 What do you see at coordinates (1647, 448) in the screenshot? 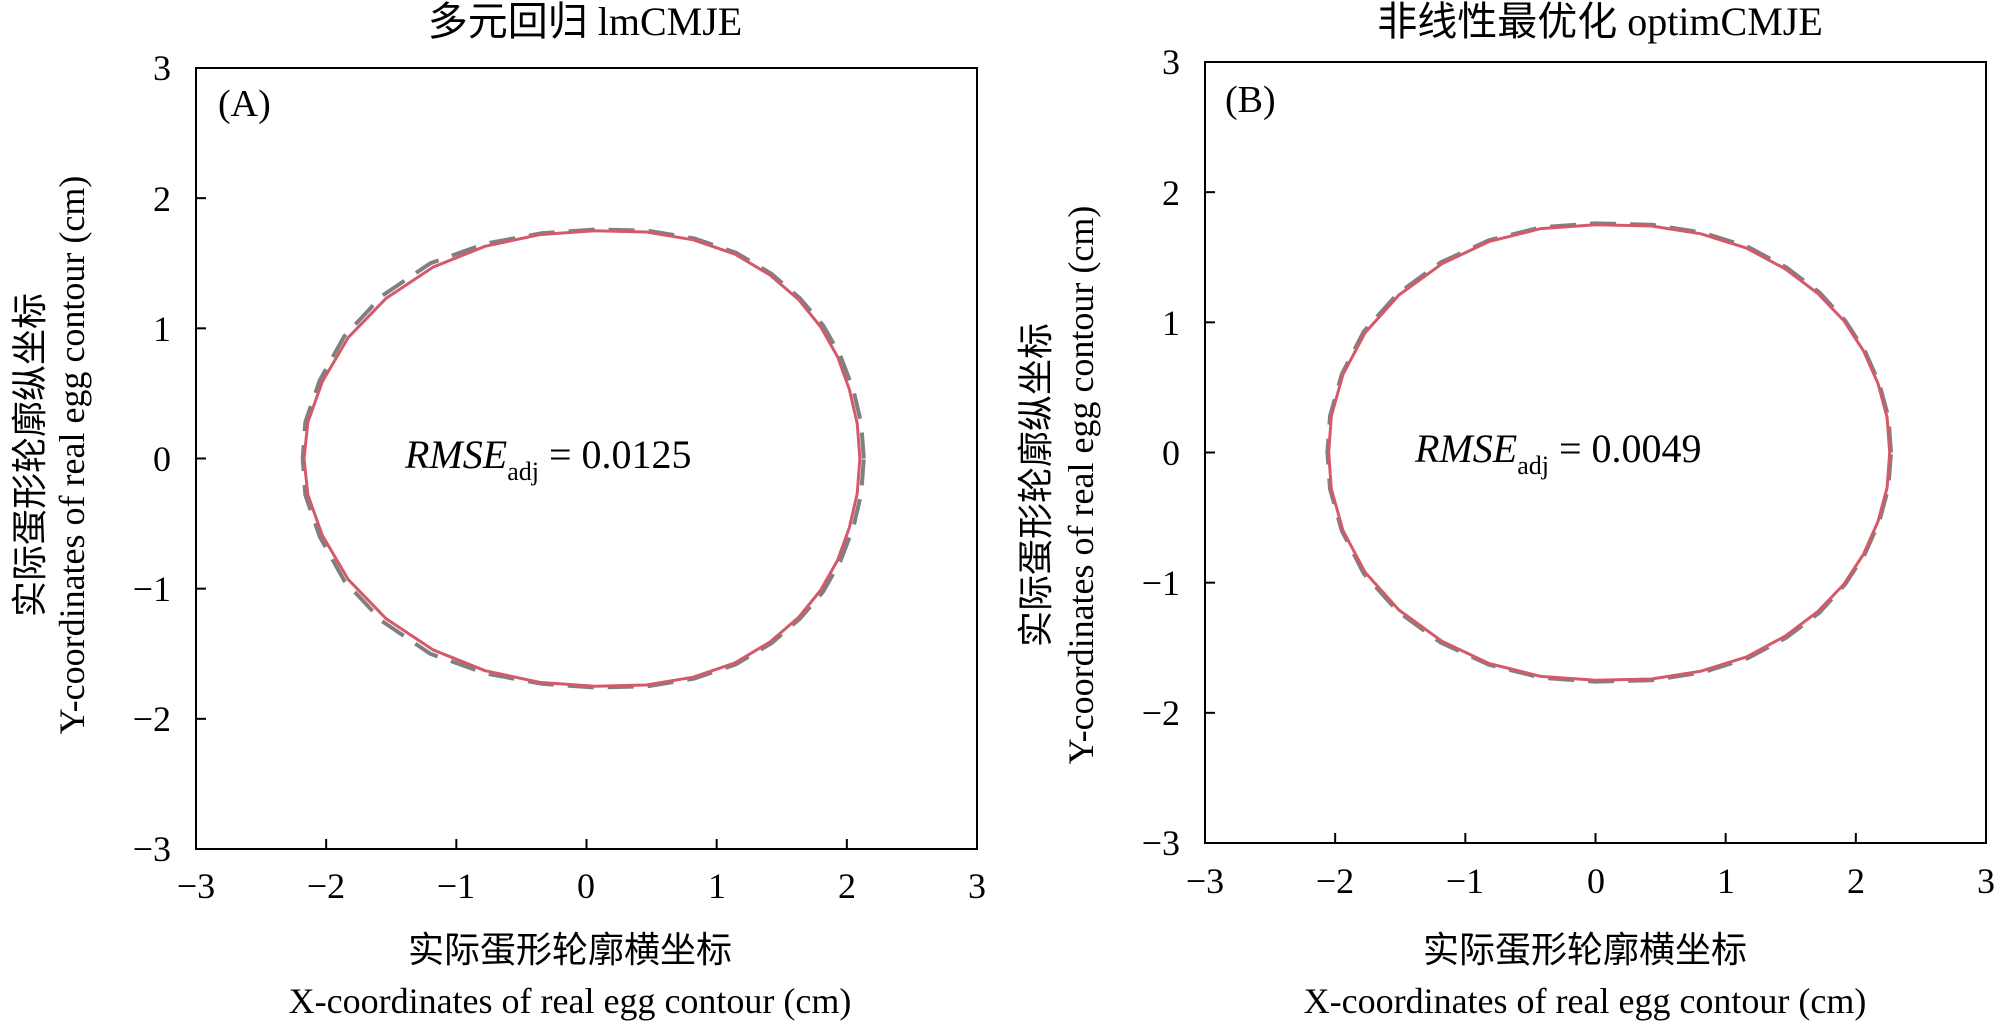
I see `rmse-value: 0.0049` at bounding box center [1647, 448].